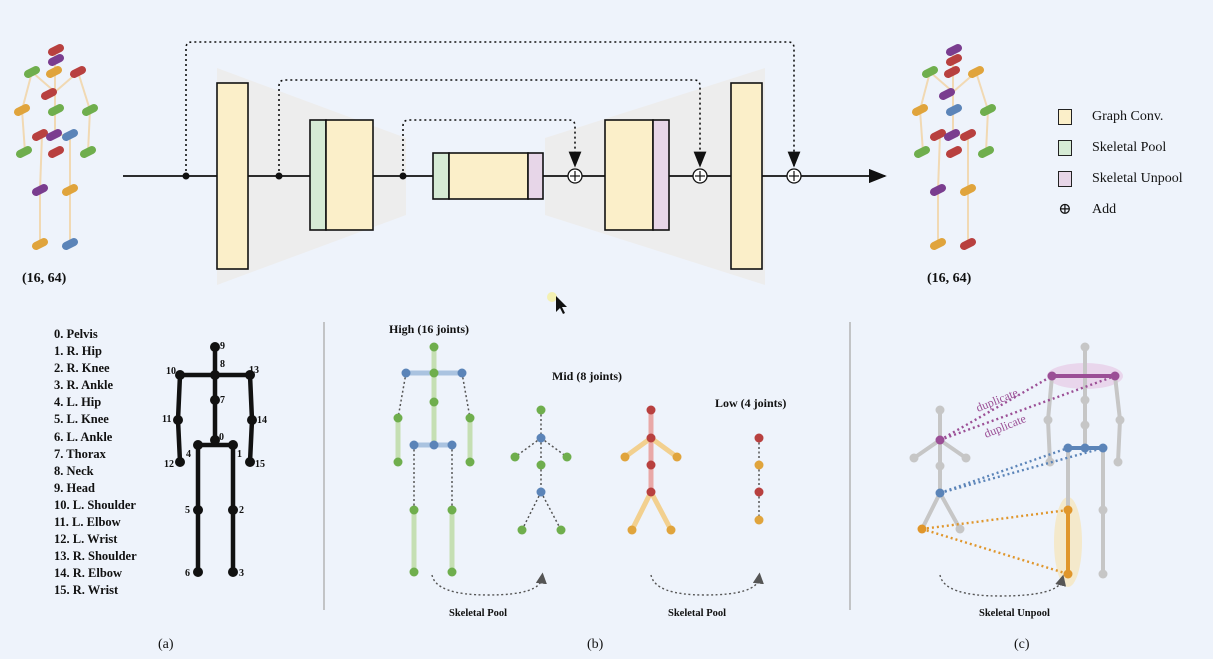  Describe the element at coordinates (80, 453) in the screenshot. I see `joint-list-item: 7. Thorax` at that location.